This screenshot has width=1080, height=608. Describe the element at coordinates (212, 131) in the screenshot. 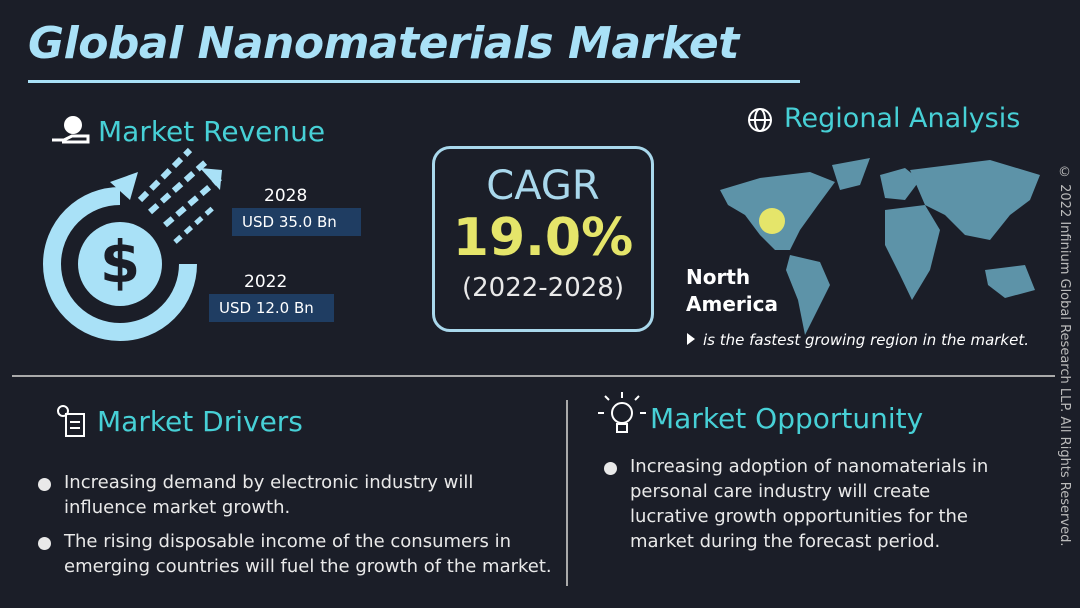

I see `section-heading: Market Revenue` at that location.